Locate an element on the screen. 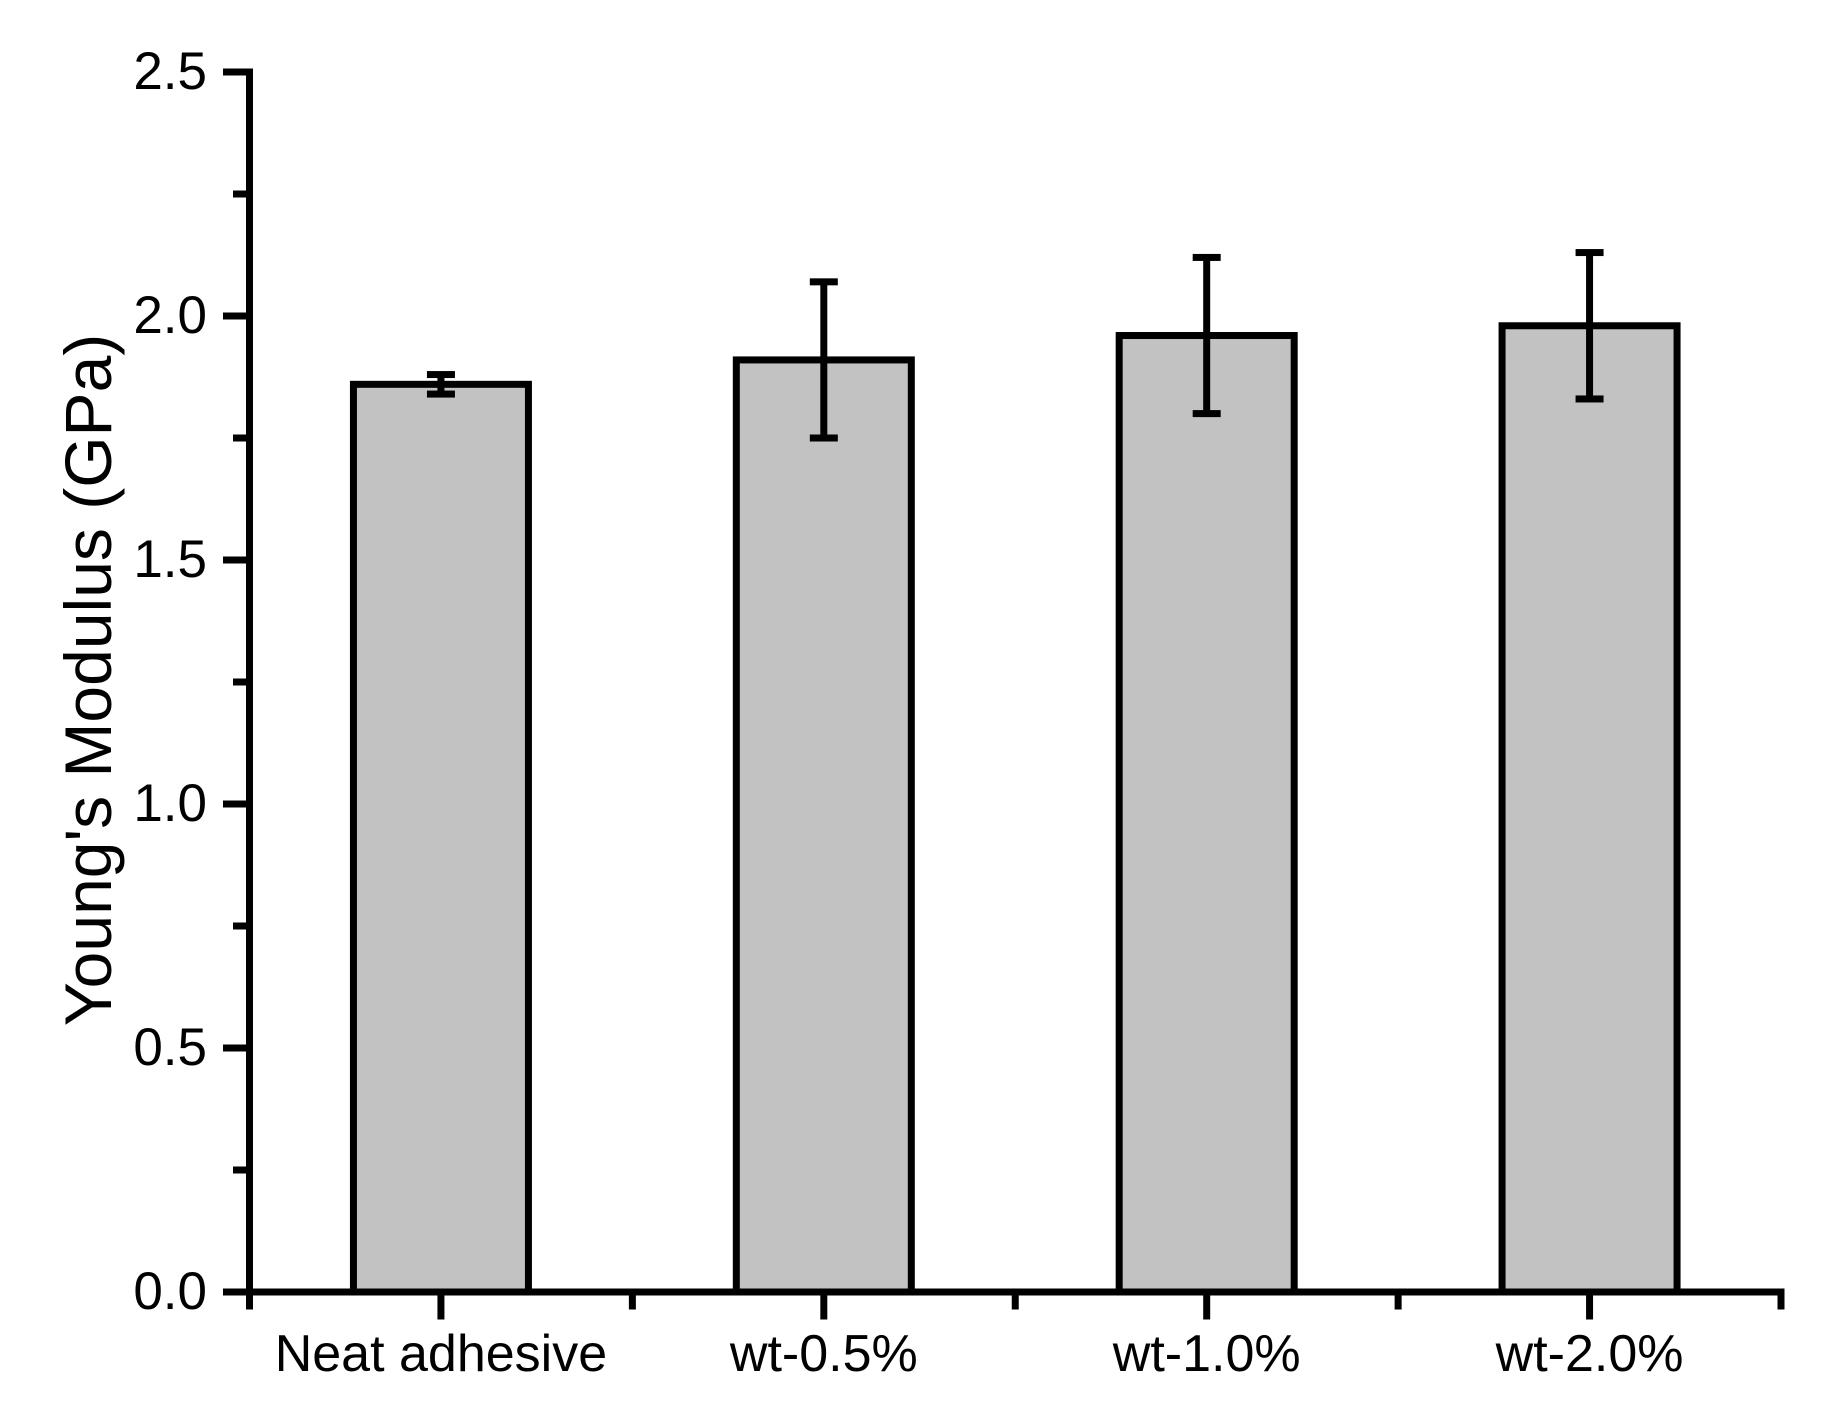  y-tick-label: 2.0 is located at coordinates (170, 315).